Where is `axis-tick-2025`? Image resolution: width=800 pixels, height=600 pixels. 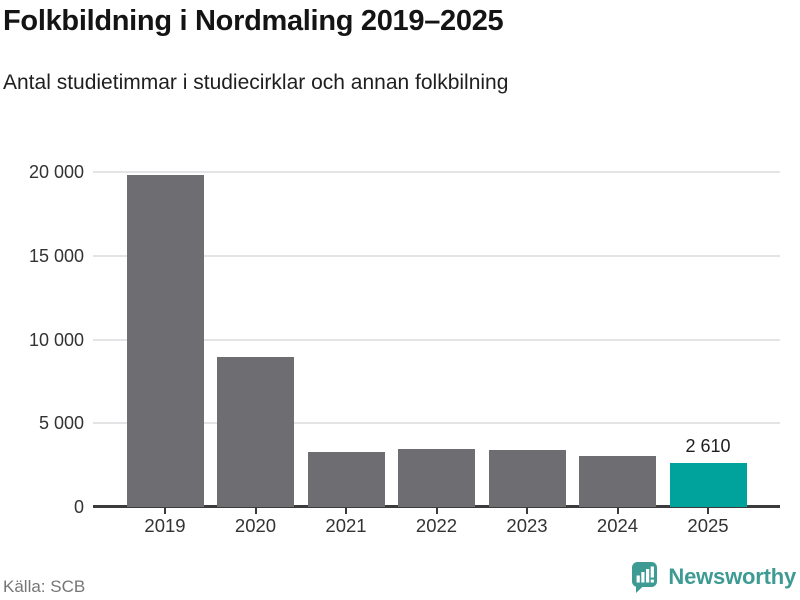 axis-tick-2025 is located at coordinates (708, 511).